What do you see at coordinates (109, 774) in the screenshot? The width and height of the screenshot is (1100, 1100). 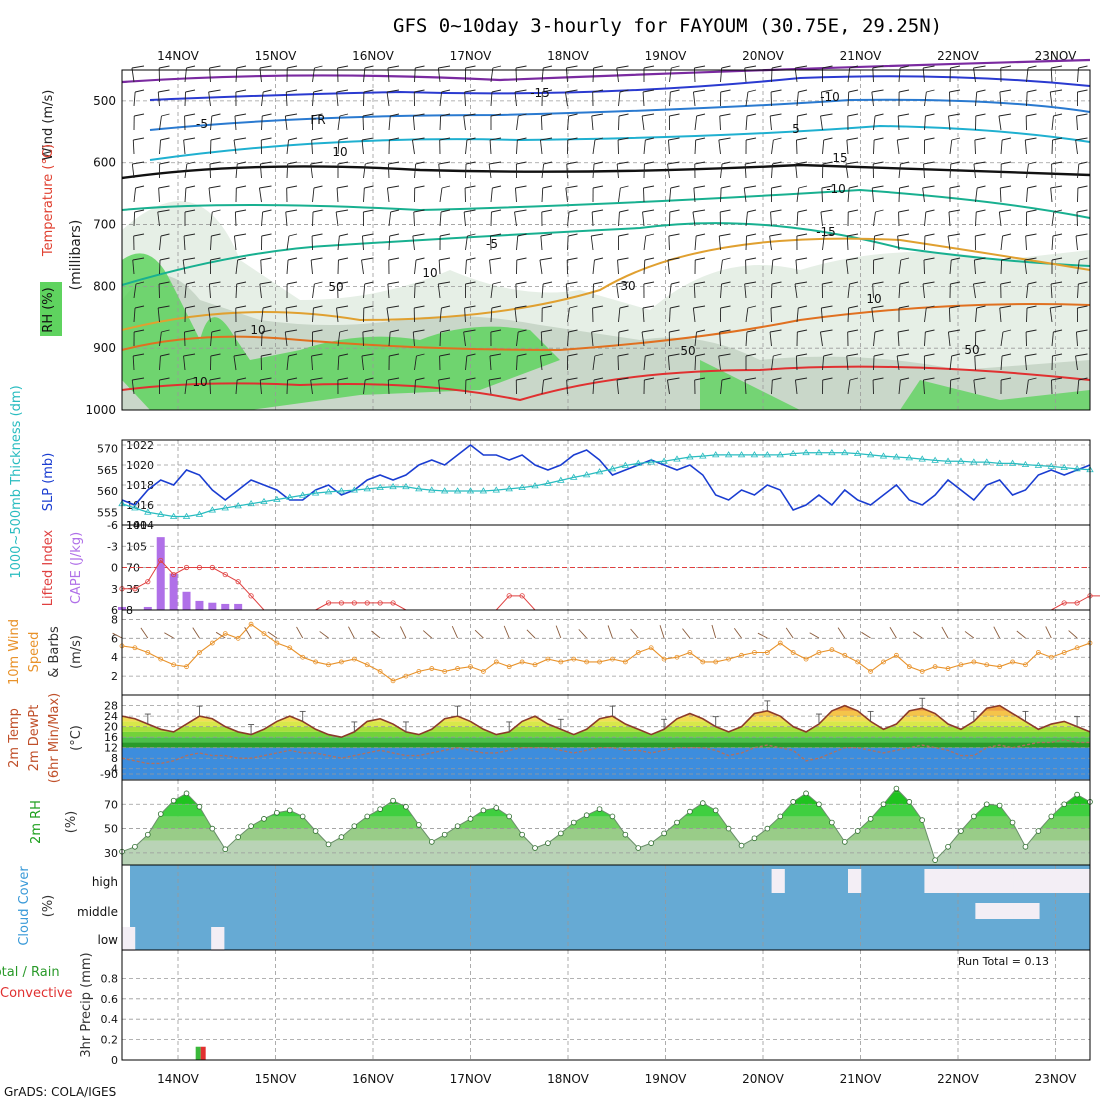 I see `temp-tick: -90` at bounding box center [109, 774].